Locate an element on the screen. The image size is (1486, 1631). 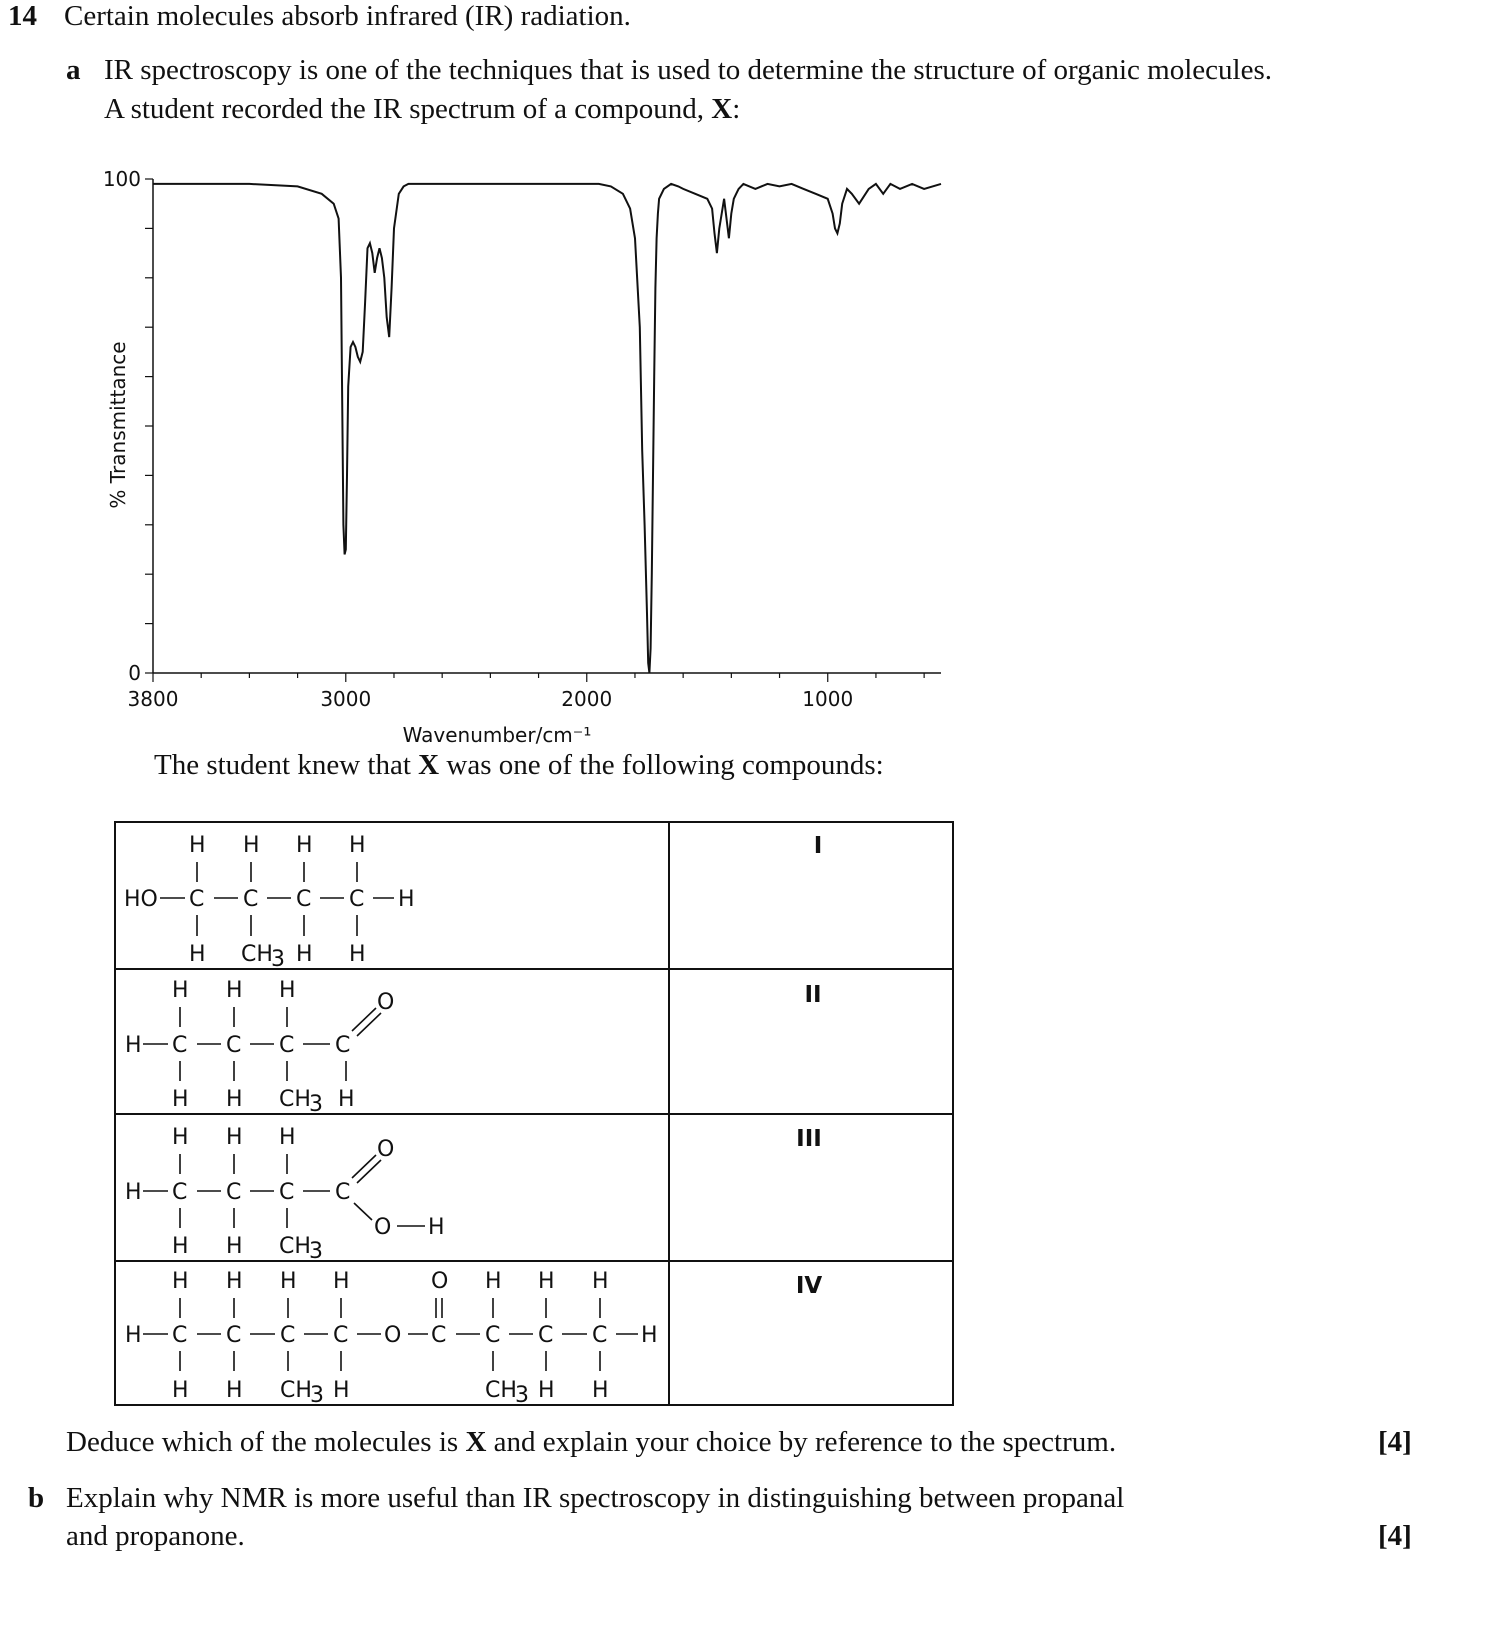
structure-iii: H H H H C C C C O O H H H CH3 is located at coordinates (285, 1194).